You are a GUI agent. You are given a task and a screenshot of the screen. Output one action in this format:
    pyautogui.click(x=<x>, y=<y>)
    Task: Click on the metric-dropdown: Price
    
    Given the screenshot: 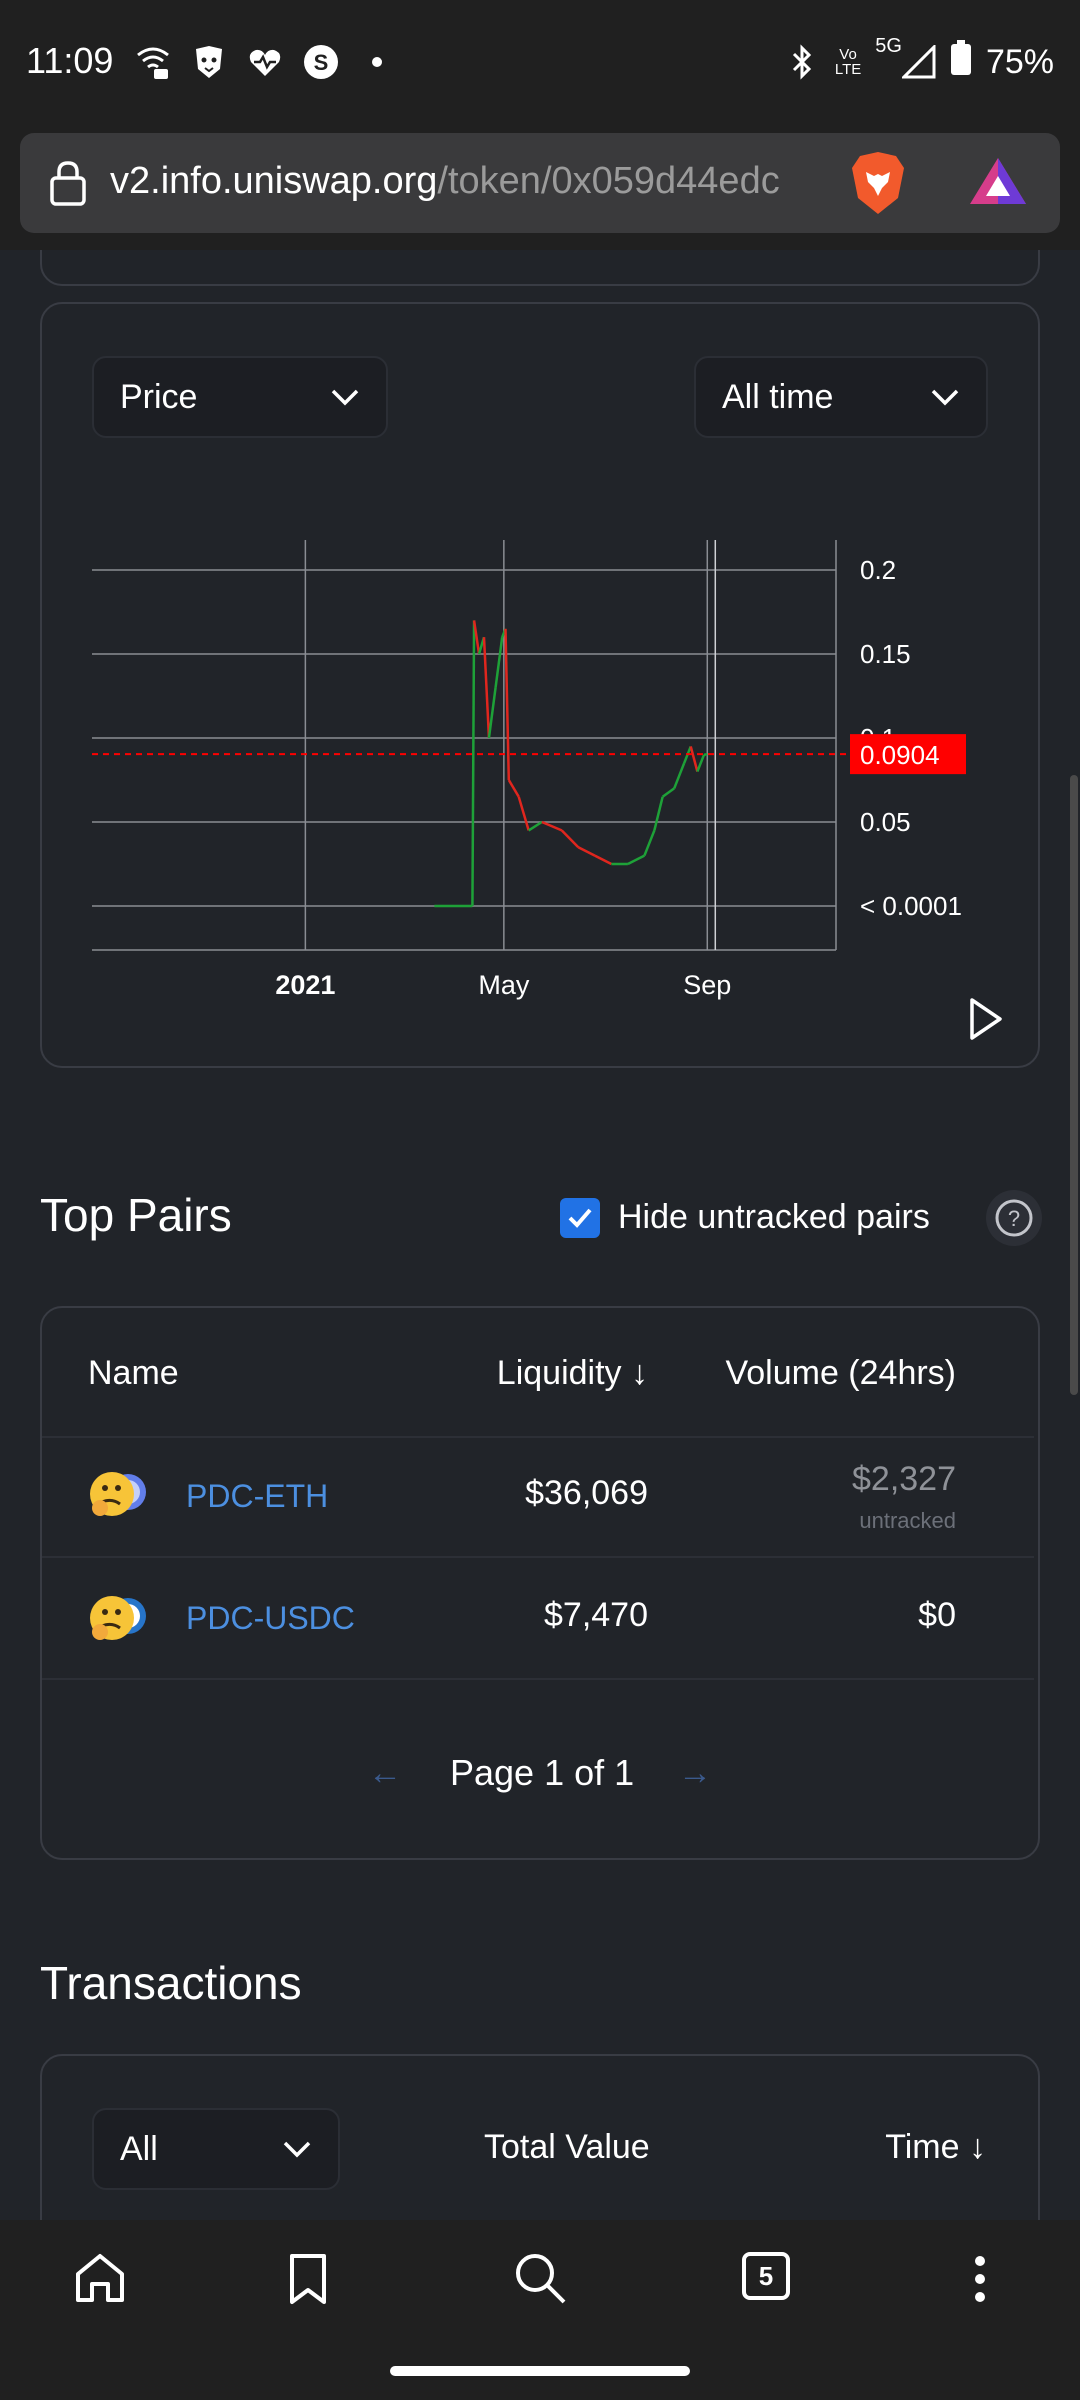 What is the action you would take?
    pyautogui.click(x=240, y=397)
    